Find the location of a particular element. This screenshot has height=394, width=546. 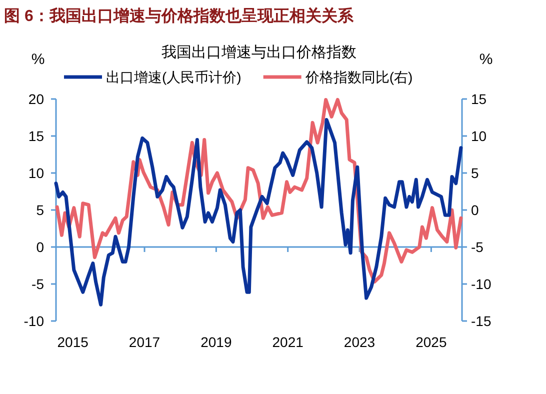

y-tick-label: 5 is located at coordinates (40, 210).